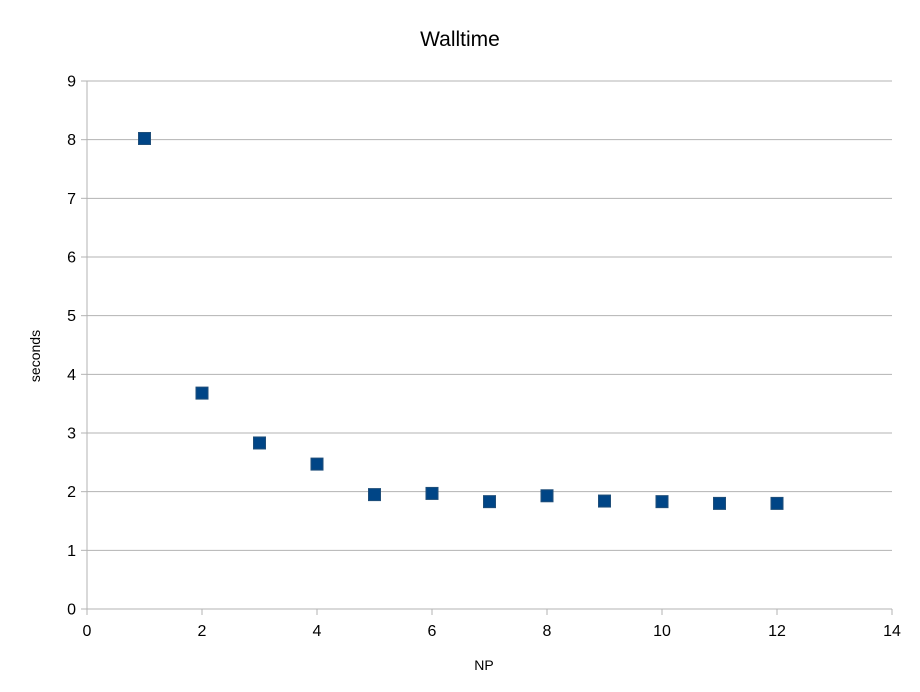 The image size is (920, 692). I want to click on x-tick-label: 8, so click(547, 631).